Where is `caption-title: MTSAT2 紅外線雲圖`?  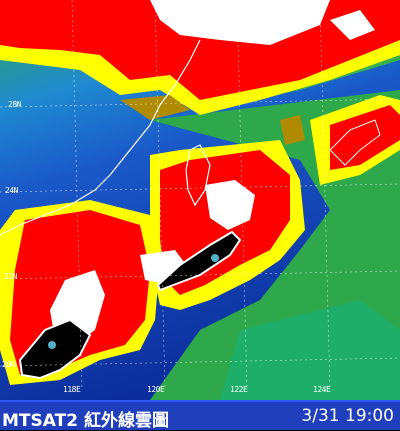 caption-title: MTSAT2 紅外線雲圖 is located at coordinates (85, 418).